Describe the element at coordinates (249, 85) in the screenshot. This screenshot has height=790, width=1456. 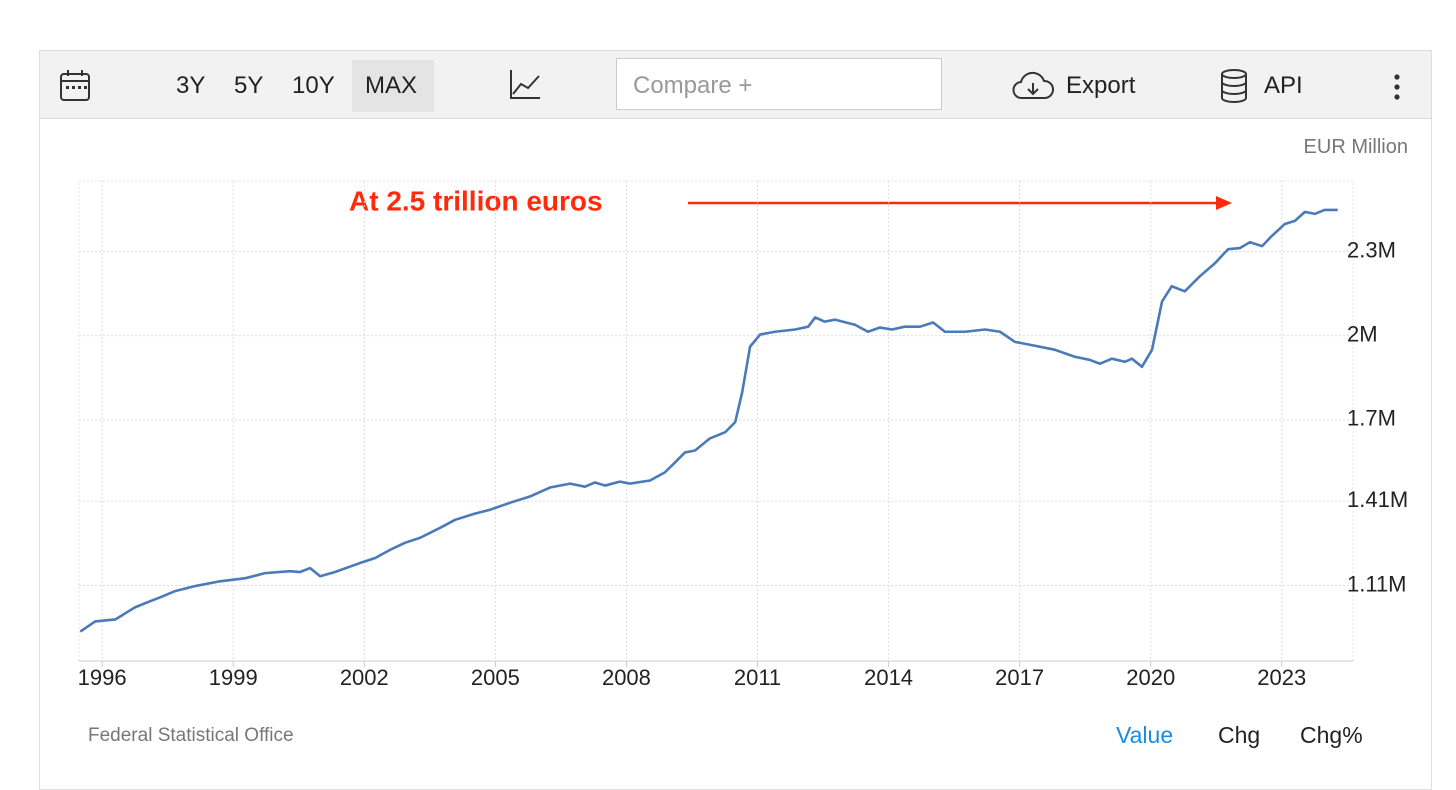
I see `range-button: 5Y` at that location.